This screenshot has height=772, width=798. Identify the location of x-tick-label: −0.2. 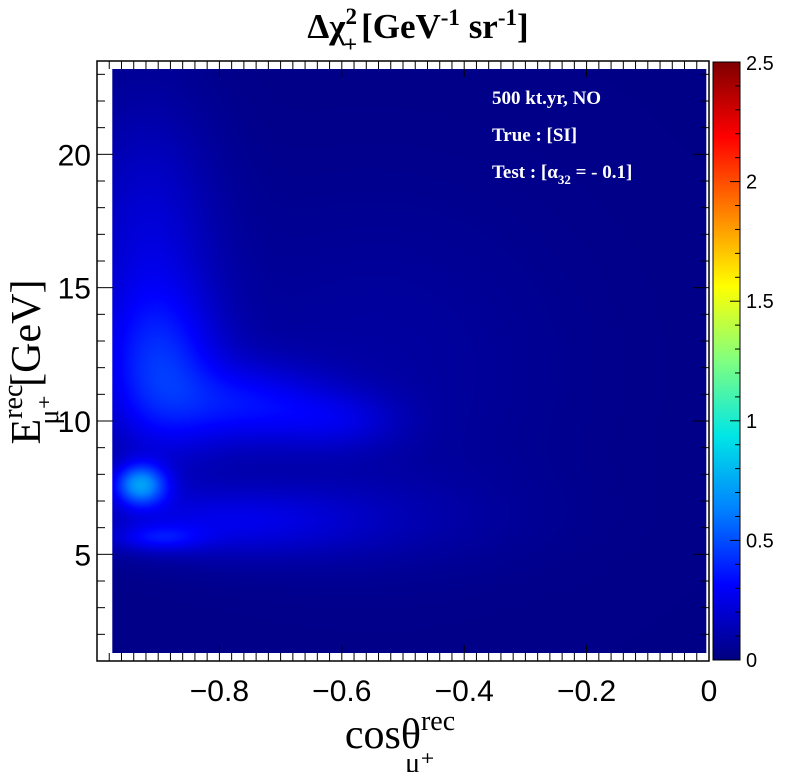
(586, 691).